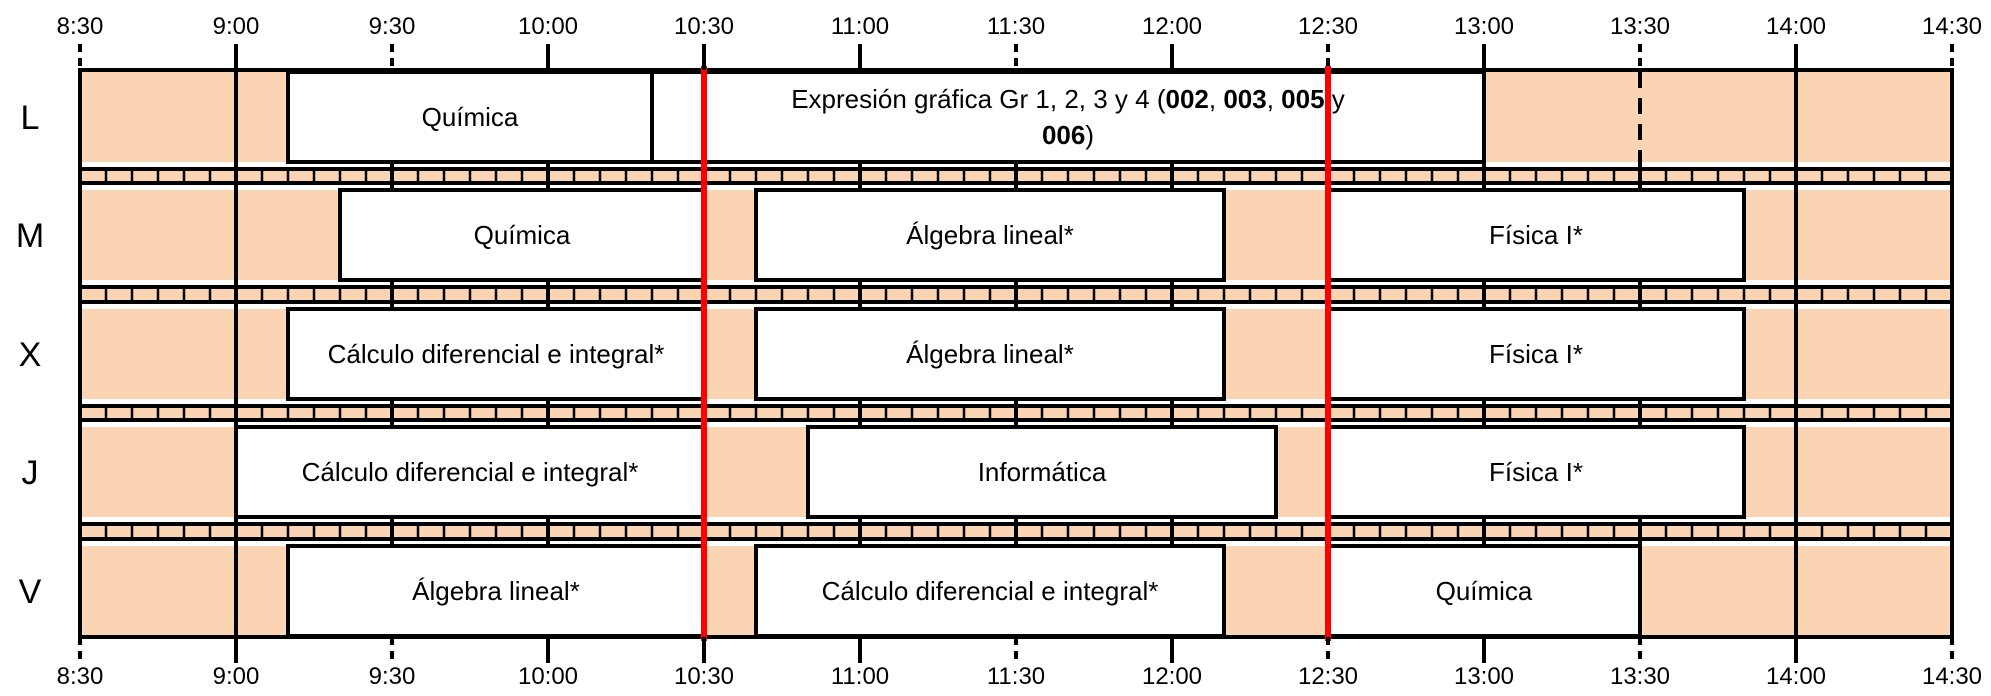 The image size is (1991, 696). What do you see at coordinates (704, 26) in the screenshot?
I see `time-label-top: 10:30` at bounding box center [704, 26].